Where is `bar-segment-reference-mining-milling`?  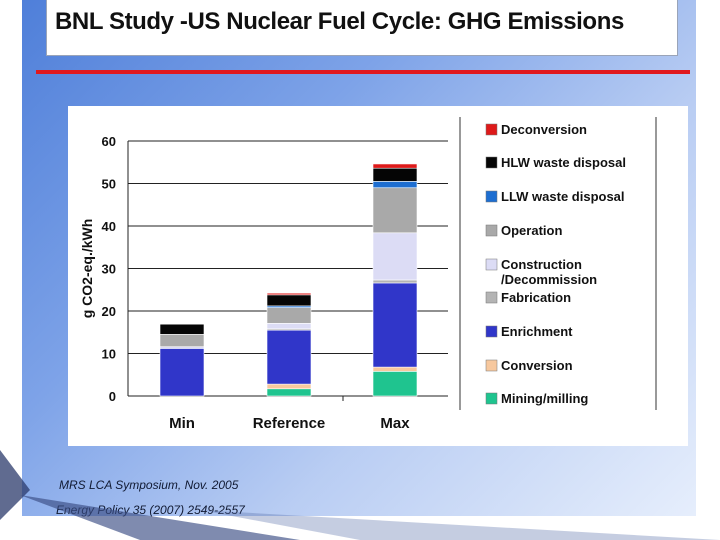
bar-segment-reference-mining-milling is located at coordinates (289, 392).